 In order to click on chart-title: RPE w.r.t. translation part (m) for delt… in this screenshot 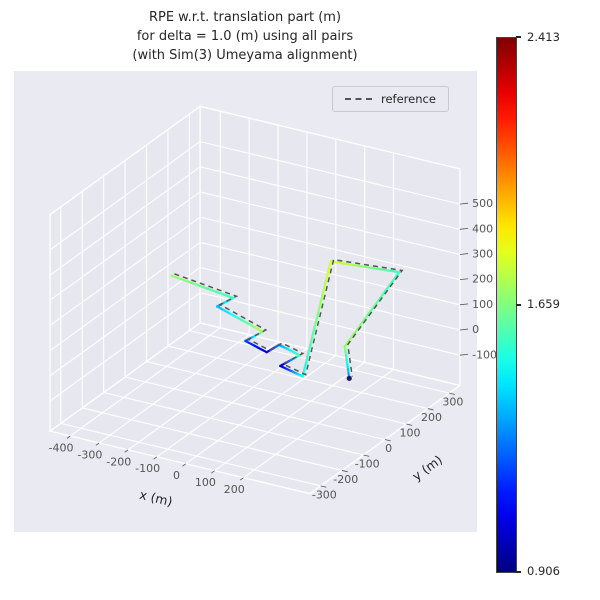, I will do `click(245, 36)`.